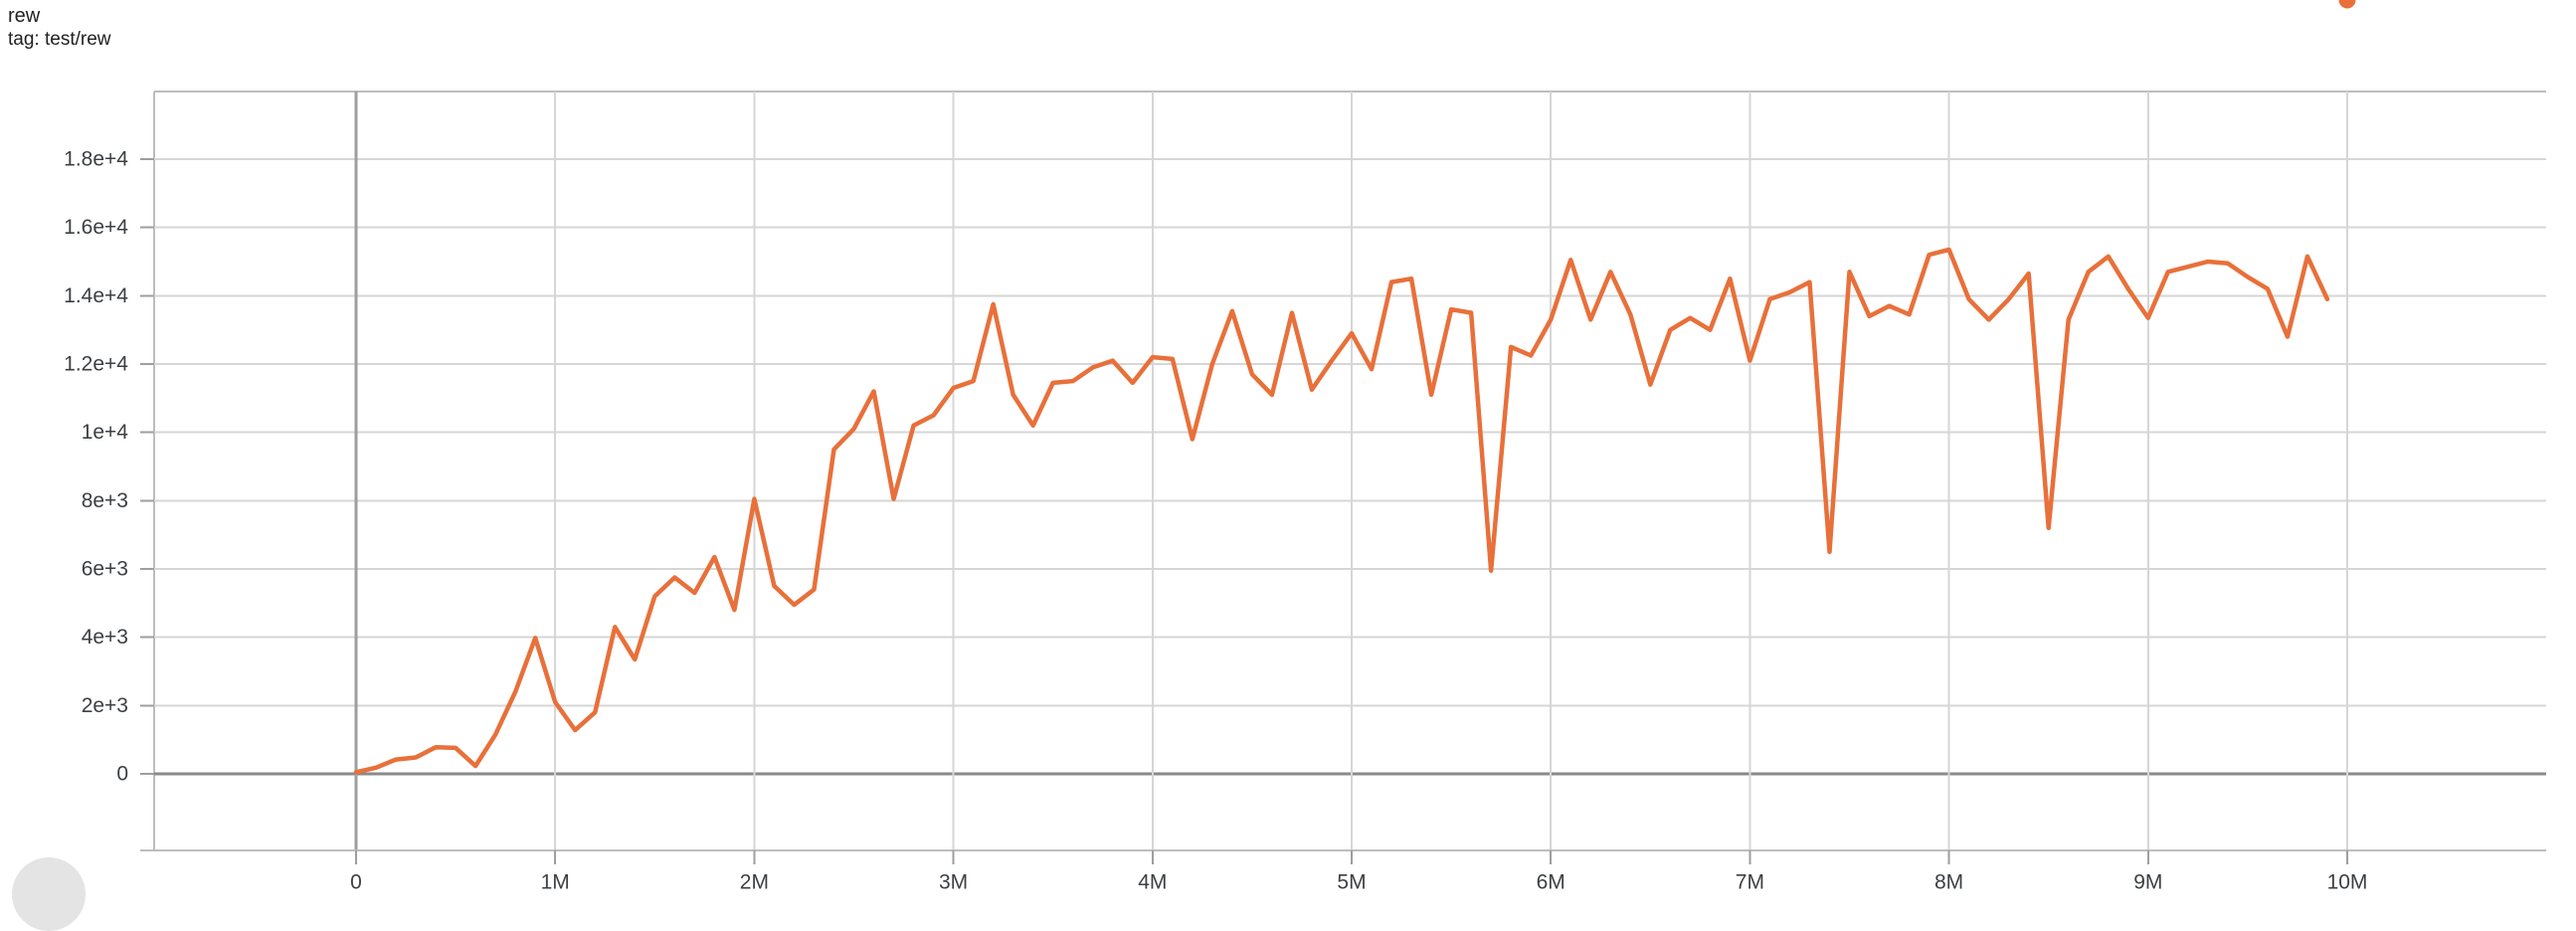  What do you see at coordinates (356, 881) in the screenshot?
I see `x-axis-tick-label: 0` at bounding box center [356, 881].